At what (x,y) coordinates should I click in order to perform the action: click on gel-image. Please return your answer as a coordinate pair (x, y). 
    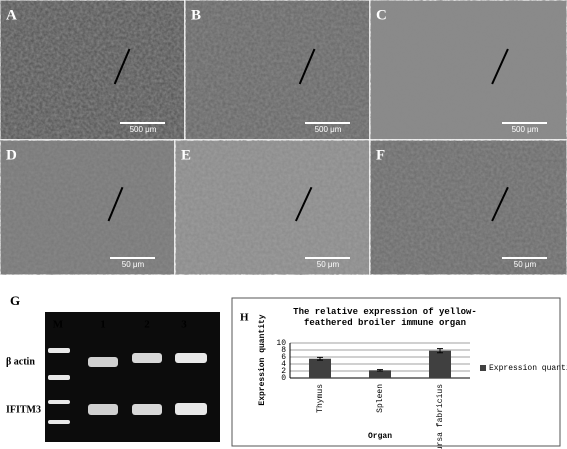
    Looking at the image, I should click on (132, 377).